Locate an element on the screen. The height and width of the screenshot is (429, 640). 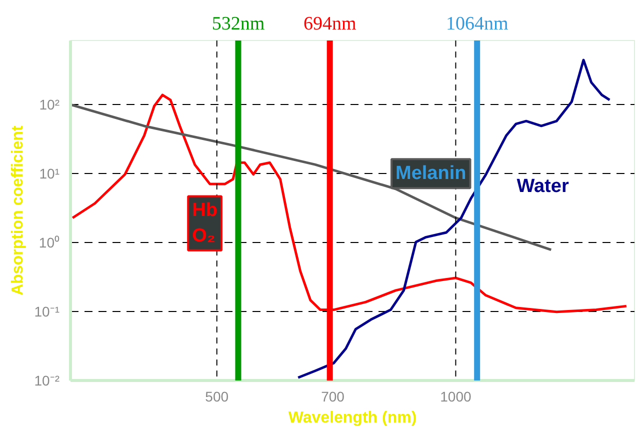
x-tick-label: 1000 is located at coordinates (456, 396).